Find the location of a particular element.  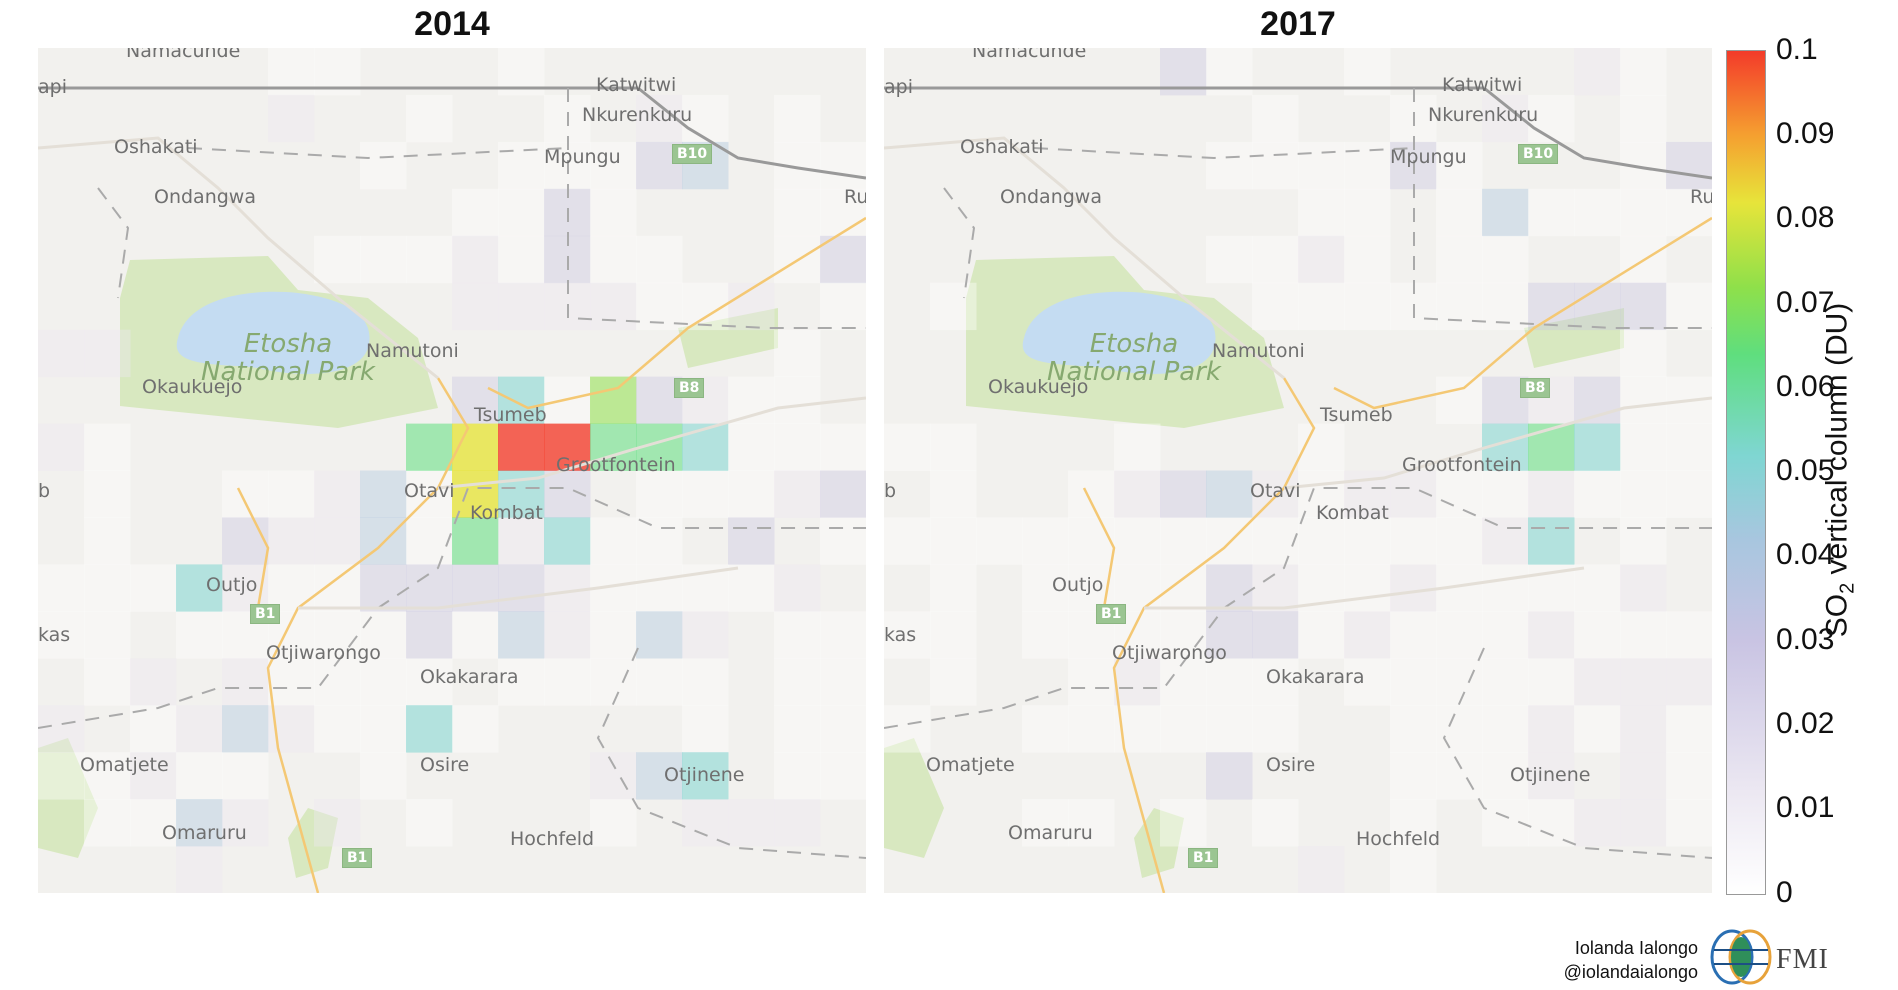

colorbar-tick: 0.03 is located at coordinates (1805, 639).